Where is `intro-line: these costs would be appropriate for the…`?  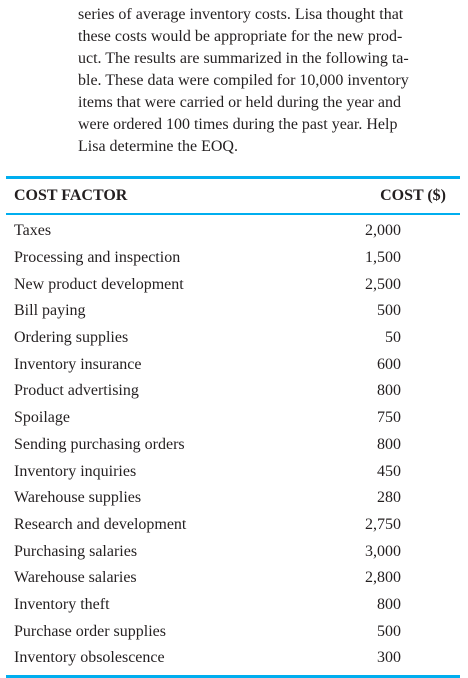
intro-line: these costs would be appropriate for the… is located at coordinates (240, 36).